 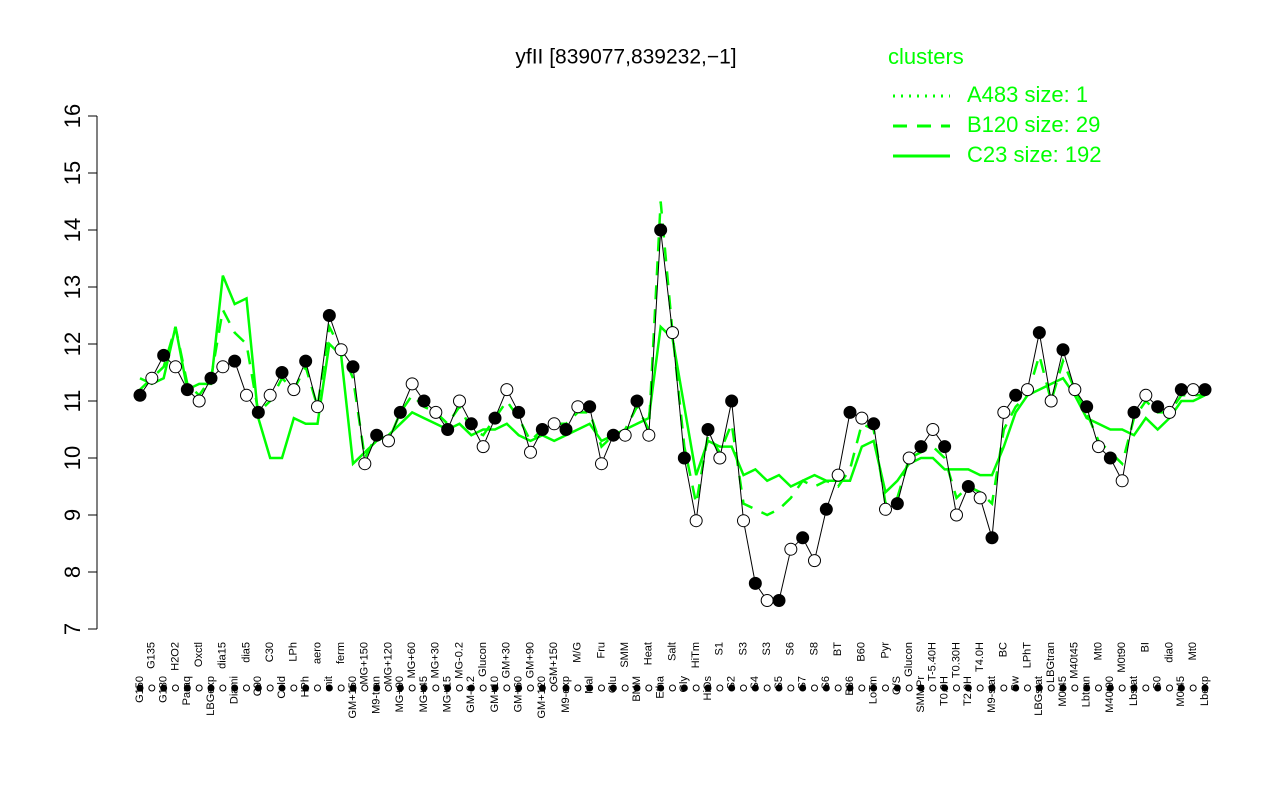 I want to click on x-tick-label: S5, so click(x=779, y=682).